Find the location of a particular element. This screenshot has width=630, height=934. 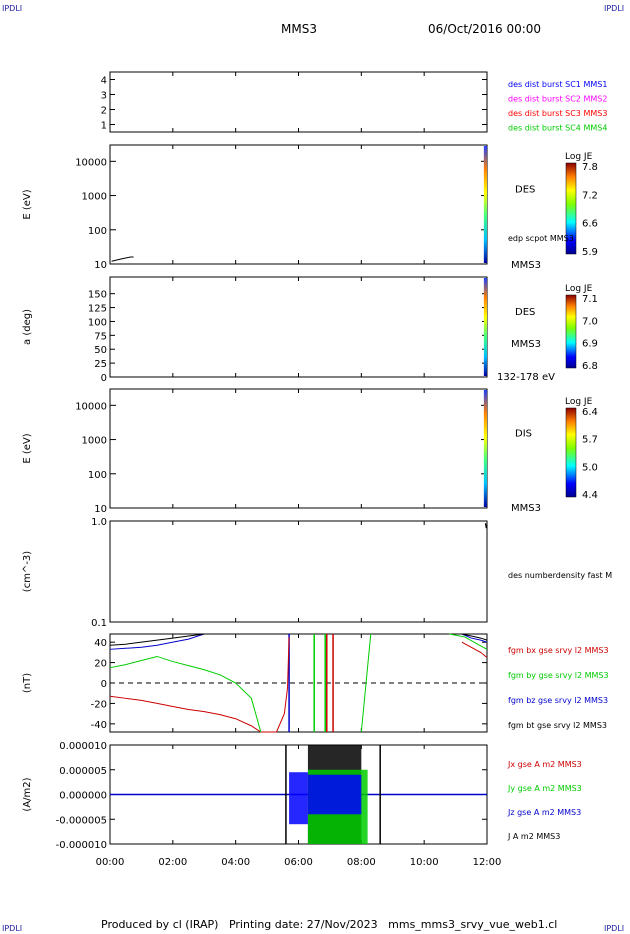

legend-label: des dist burst SC4 MMS4 is located at coordinates (557, 128).